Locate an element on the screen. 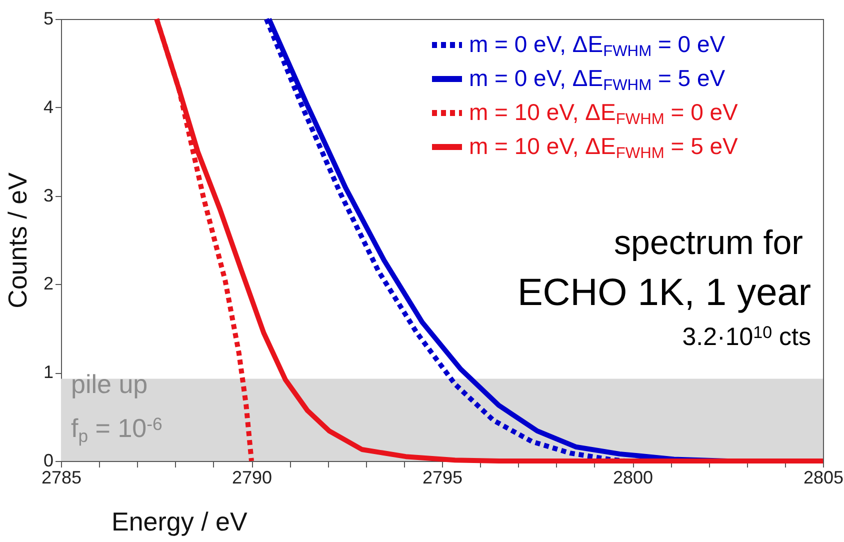 This screenshot has width=844, height=542. y-tick-label: 4 is located at coordinates (48, 106).